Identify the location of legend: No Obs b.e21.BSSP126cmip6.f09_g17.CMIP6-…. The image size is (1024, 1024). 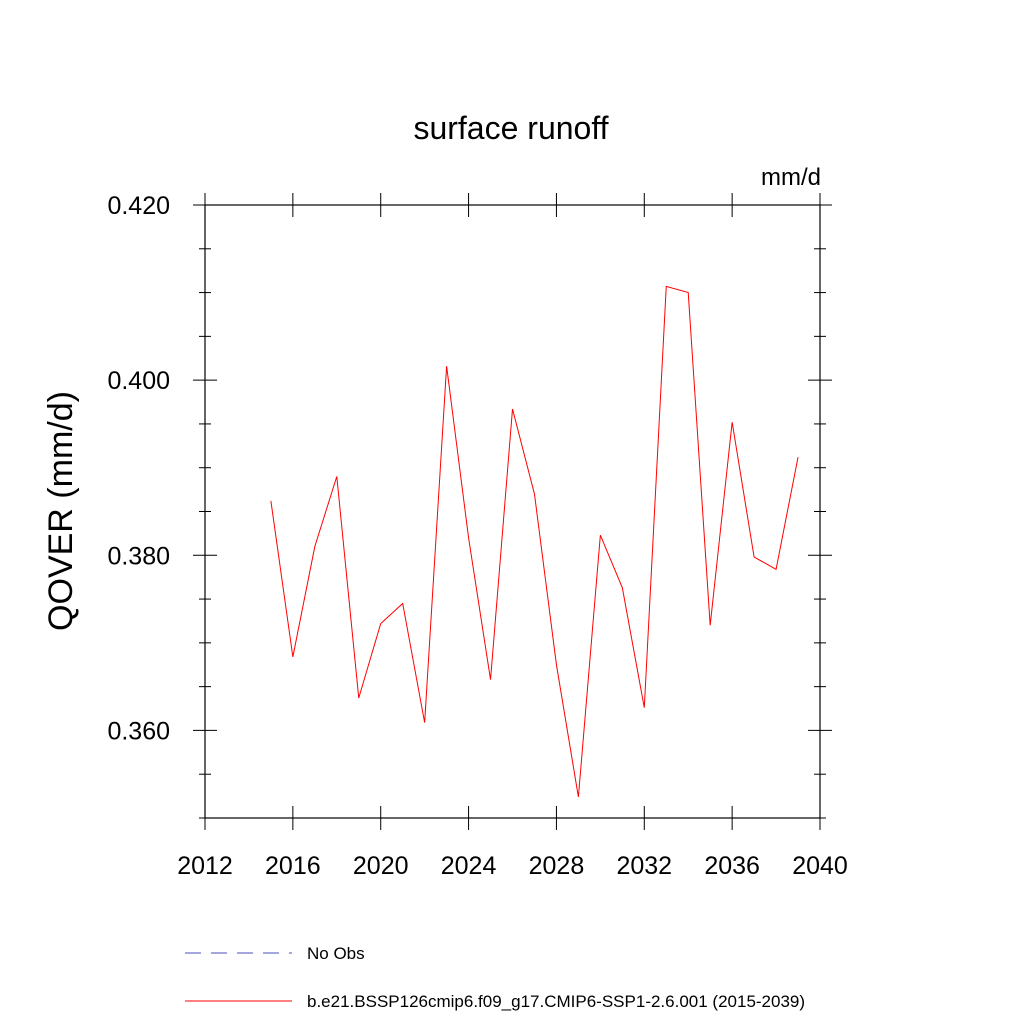
(495, 977).